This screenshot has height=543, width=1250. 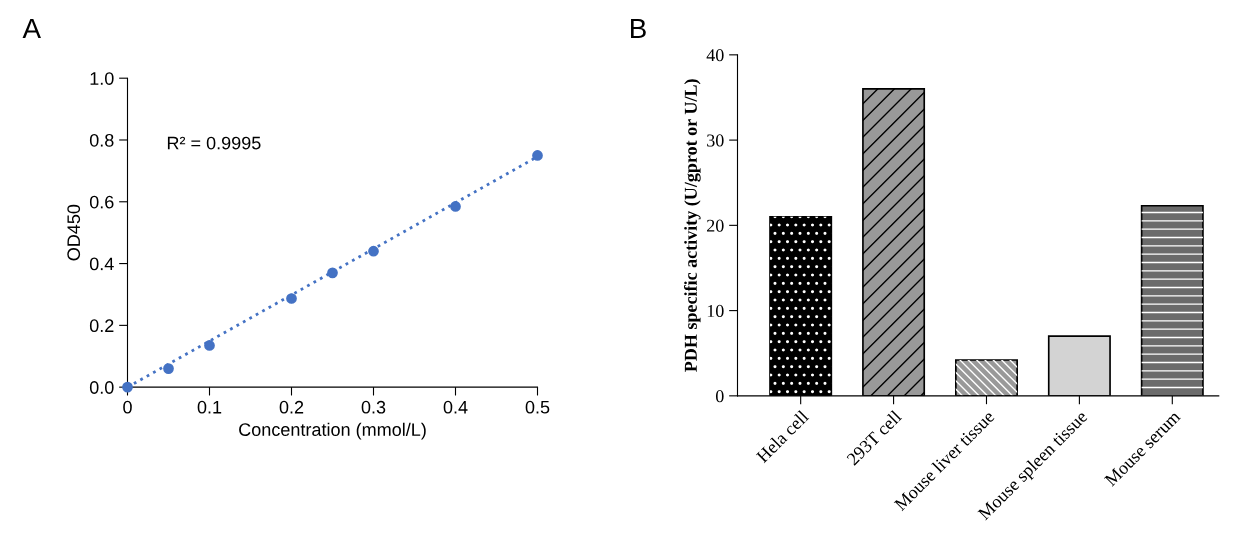 I want to click on y-tick-label: 0, so click(x=719, y=396).